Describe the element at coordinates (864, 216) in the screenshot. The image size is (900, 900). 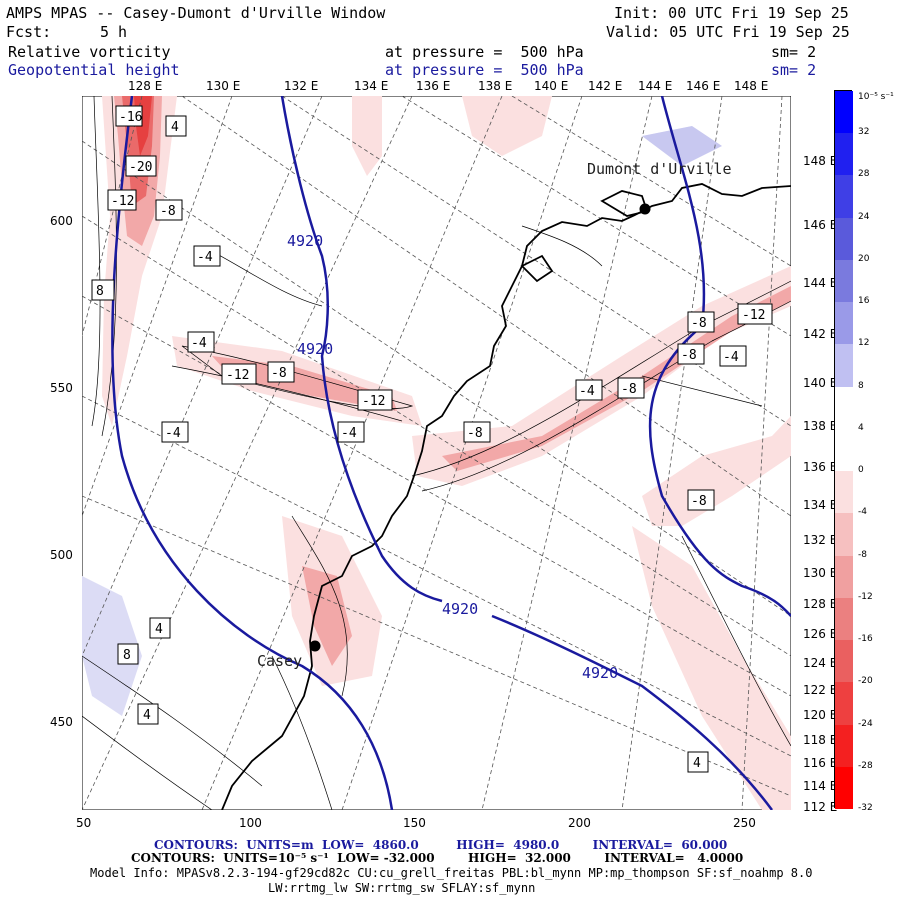
I see `colorbar-label: 24` at that location.